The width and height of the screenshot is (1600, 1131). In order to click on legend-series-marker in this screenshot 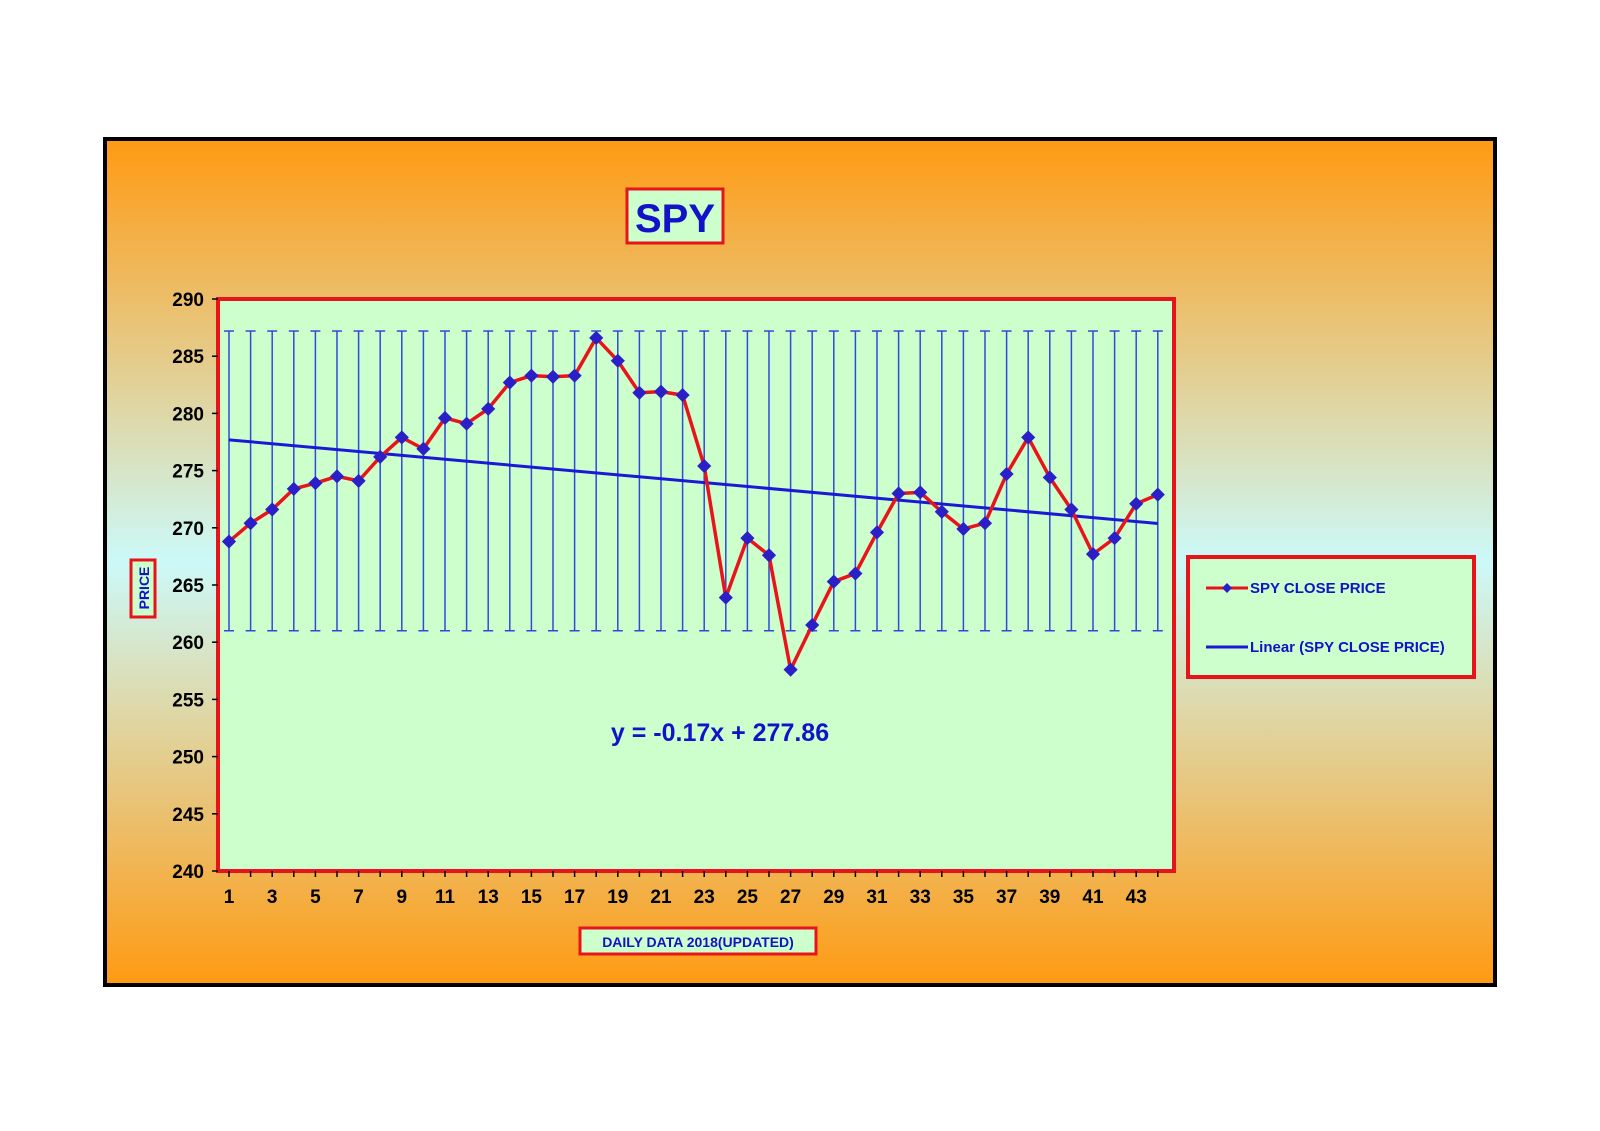, I will do `click(1227, 588)`.